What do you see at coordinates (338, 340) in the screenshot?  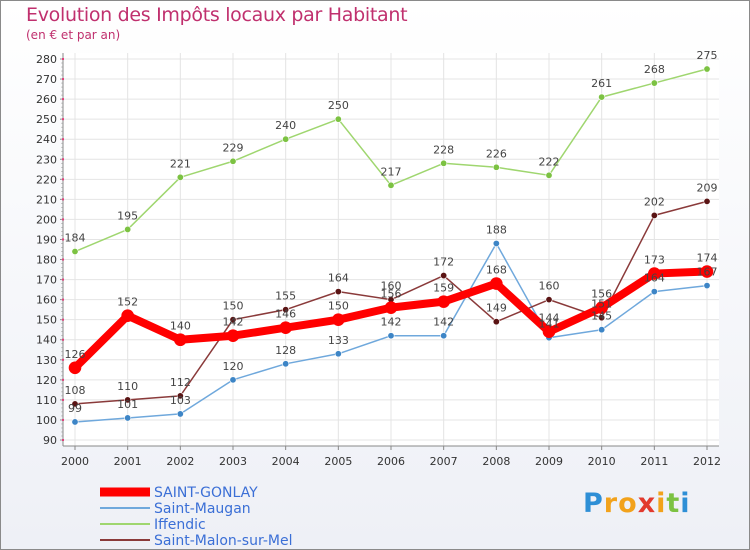 I see `data-label: 133` at bounding box center [338, 340].